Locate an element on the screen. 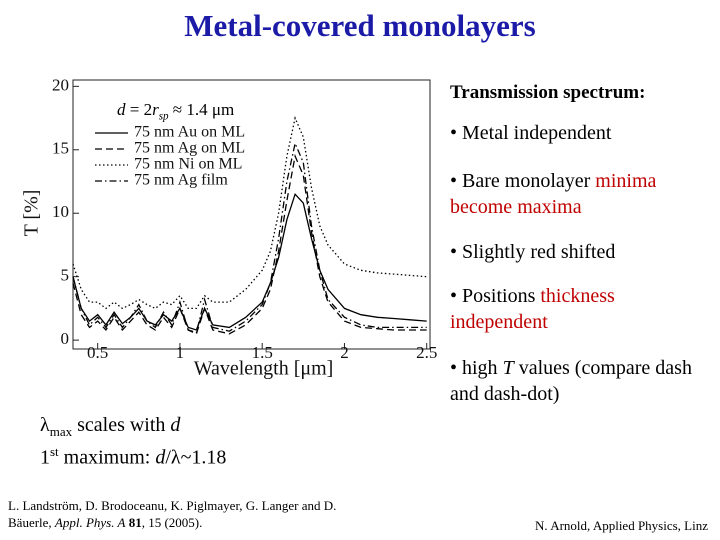  bullet: • Bare monolayer minima become maxima is located at coordinates (581, 194).